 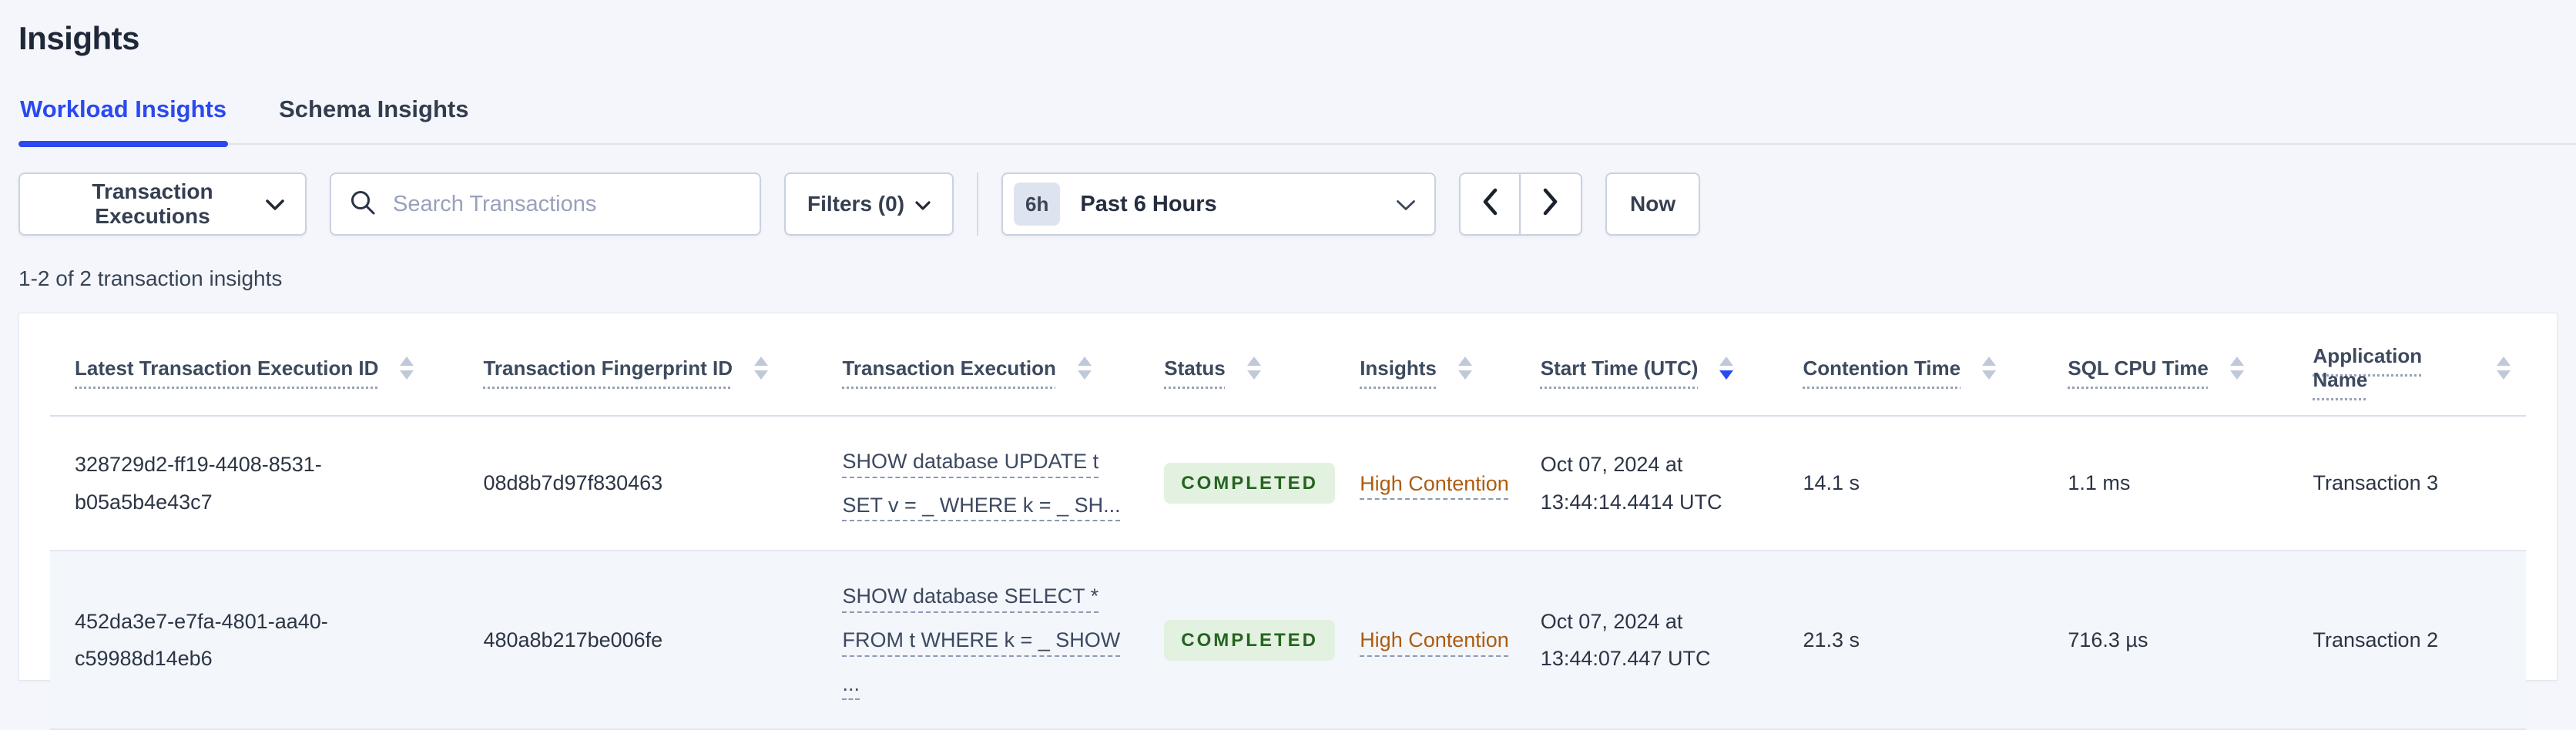 I want to click on toolbar-divider, so click(x=978, y=204).